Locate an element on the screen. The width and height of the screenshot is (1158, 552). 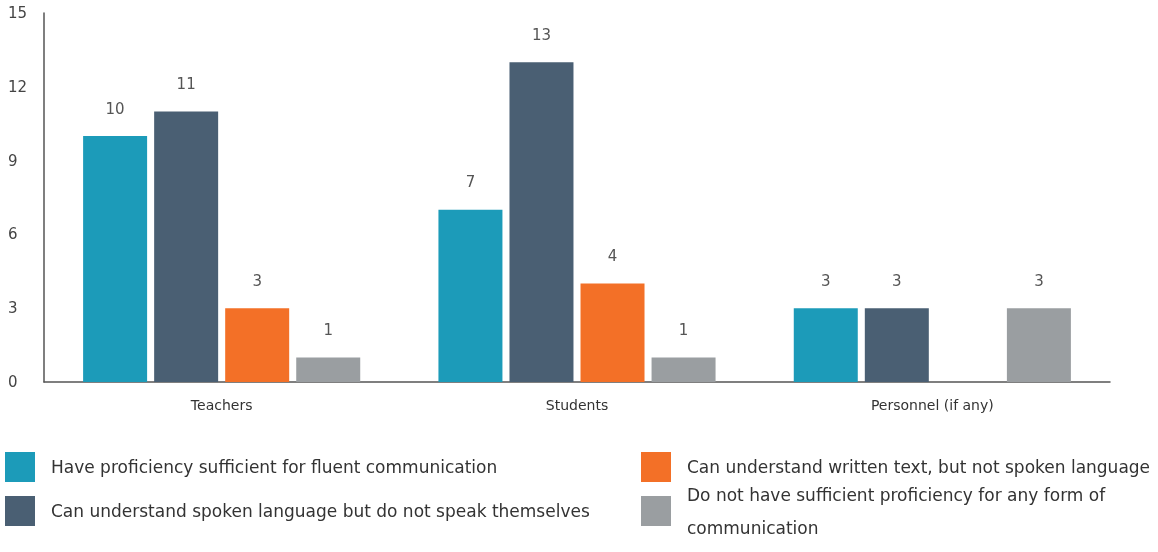
legend-label: Can understand written text, but not spoken language is located at coordinates (919, 467).